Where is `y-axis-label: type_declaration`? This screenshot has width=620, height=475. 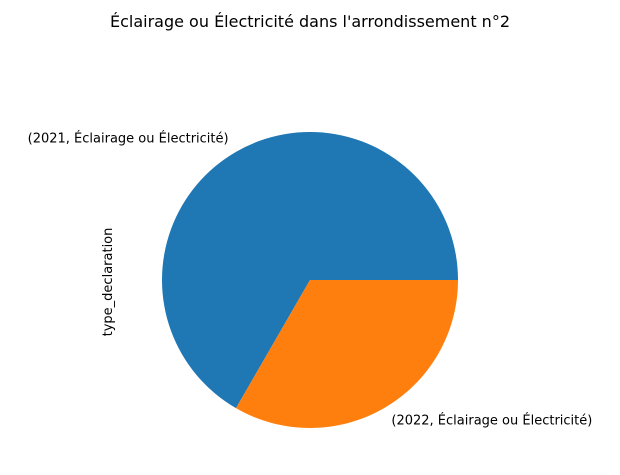
y-axis-label: type_declaration is located at coordinates (108, 282).